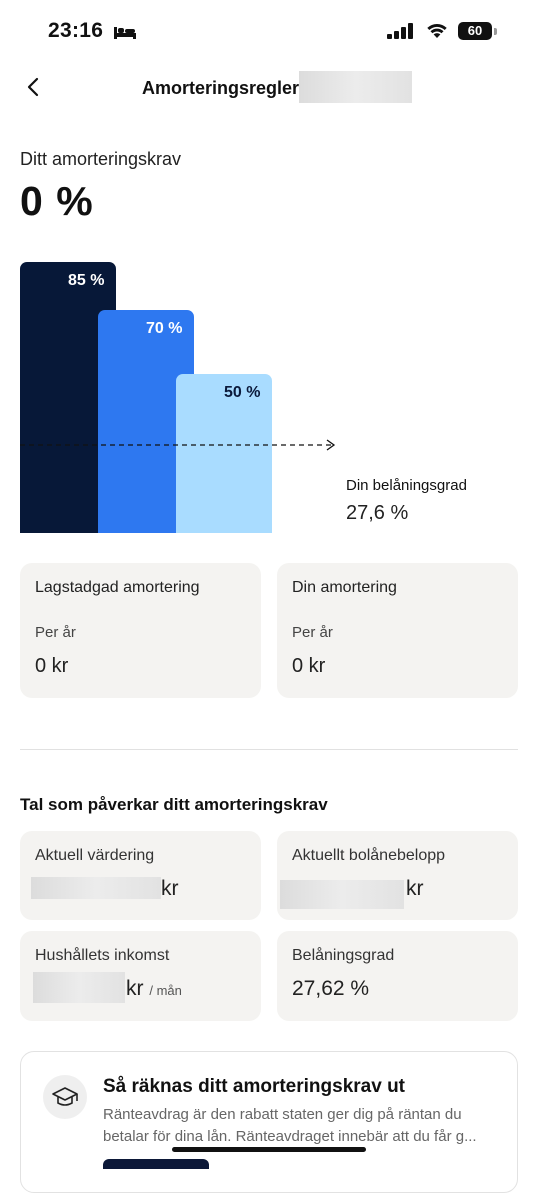  What do you see at coordinates (65, 1097) in the screenshot?
I see `graduation-cap-icon` at bounding box center [65, 1097].